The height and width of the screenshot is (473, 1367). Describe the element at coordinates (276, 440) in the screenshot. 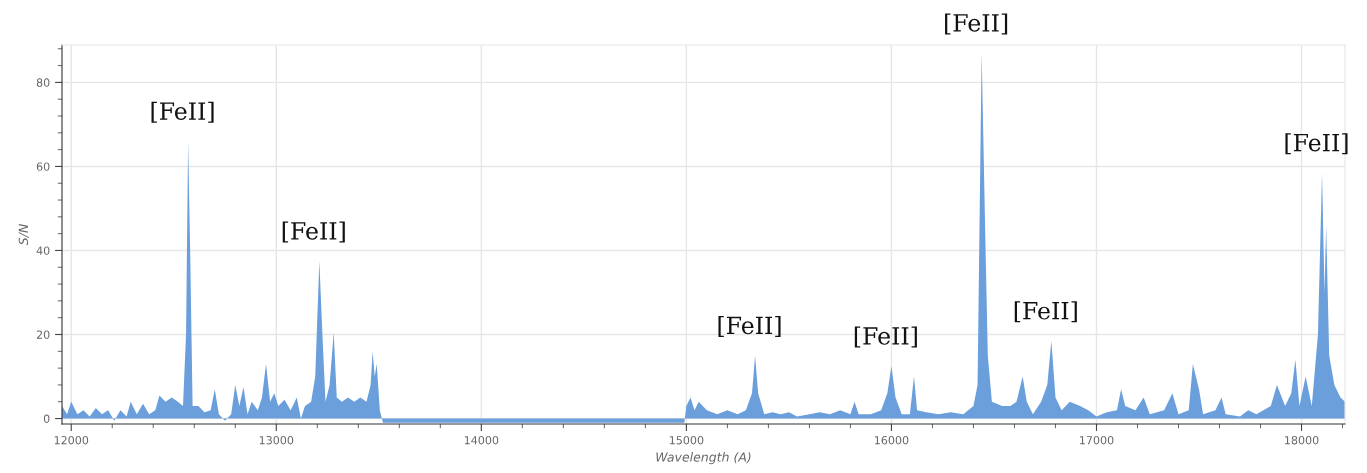

I see `x-tick-label: 13000` at that location.